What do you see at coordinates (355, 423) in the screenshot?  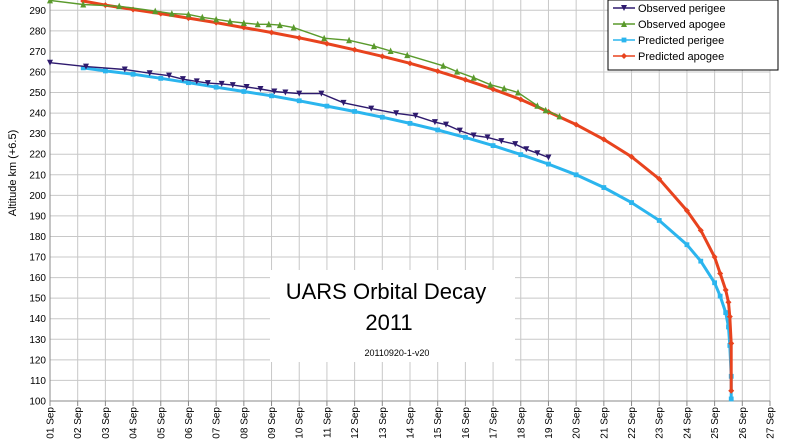 I see `x-tick-label: 12 Sep` at bounding box center [355, 423].